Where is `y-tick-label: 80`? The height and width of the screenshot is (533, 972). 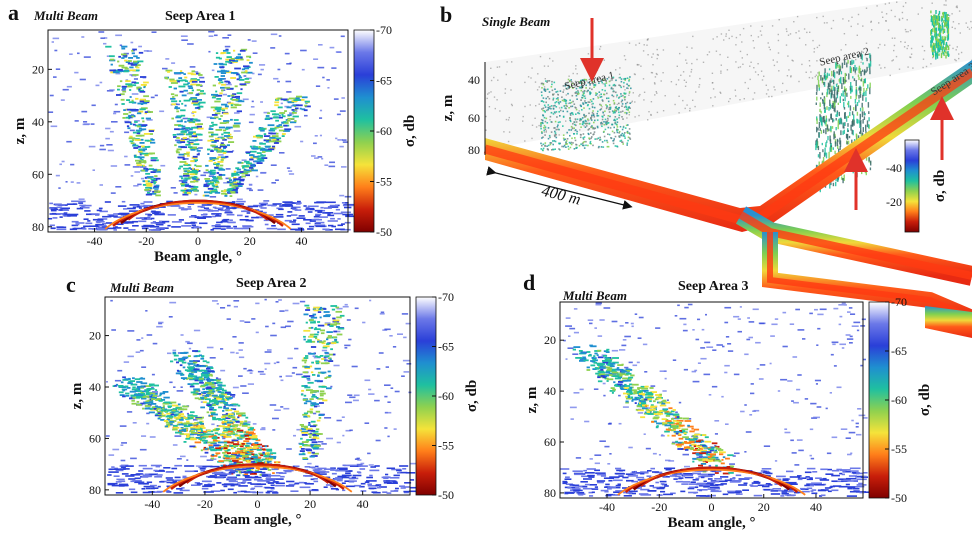 y-tick-label: 80 is located at coordinates (38, 227).